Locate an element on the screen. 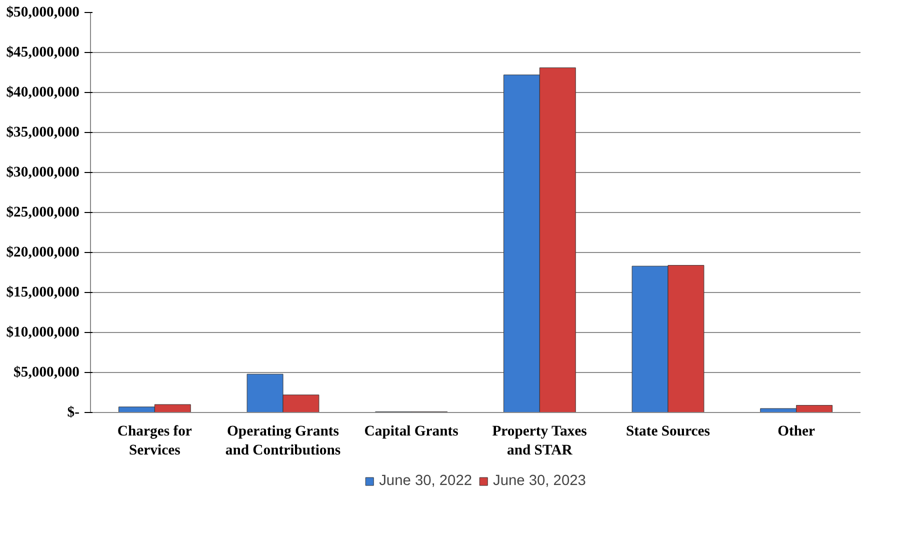 This screenshot has width=908, height=546. y-tick-label: $35,000,000 is located at coordinates (43, 132).